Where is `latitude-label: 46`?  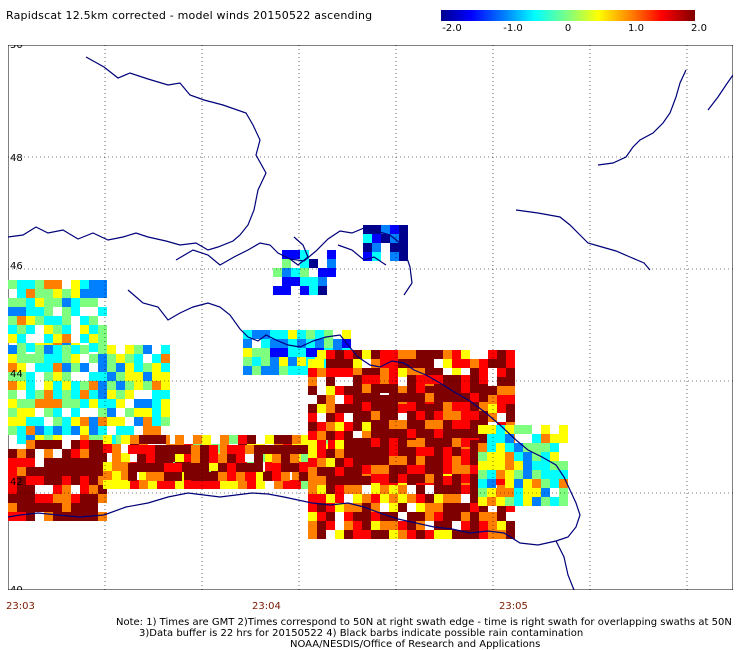
latitude-label: 46 is located at coordinates (16, 266).